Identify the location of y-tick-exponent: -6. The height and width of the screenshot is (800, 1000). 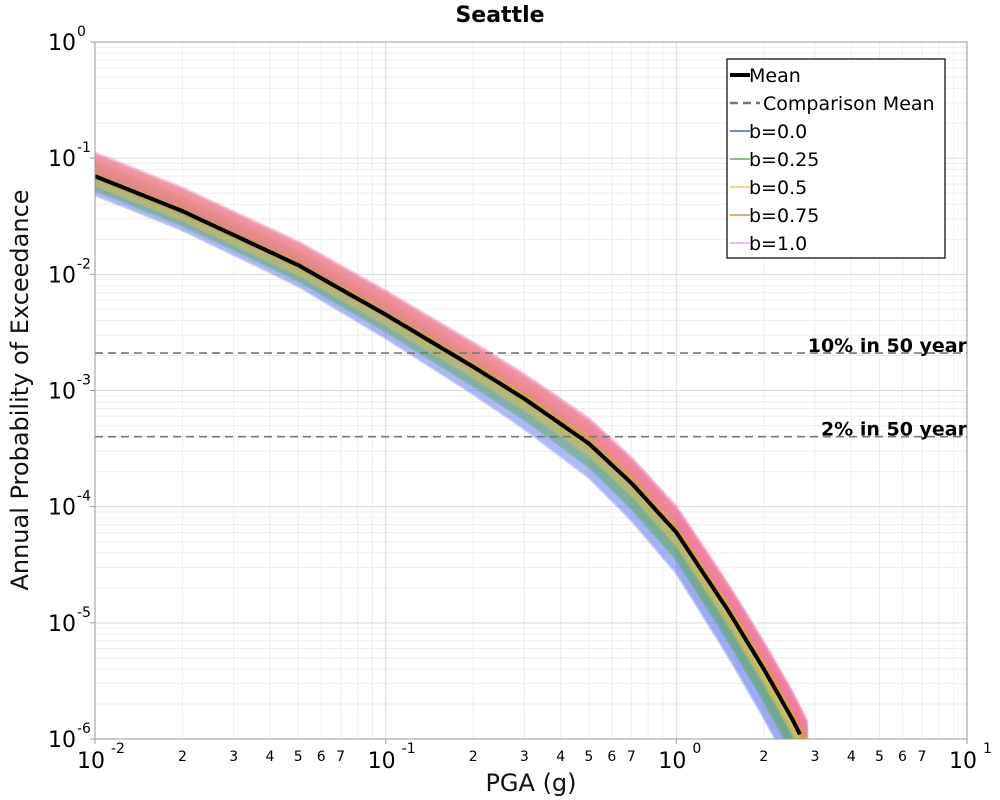
(84, 729).